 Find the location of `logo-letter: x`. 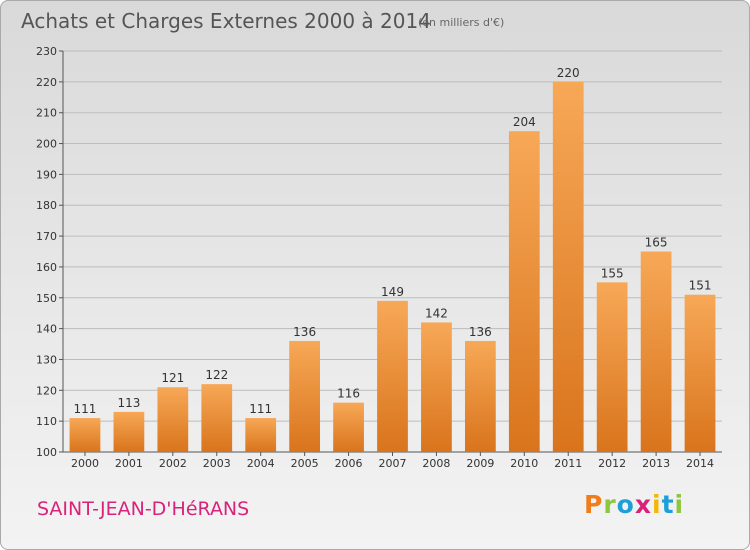

logo-letter: x is located at coordinates (643, 504).